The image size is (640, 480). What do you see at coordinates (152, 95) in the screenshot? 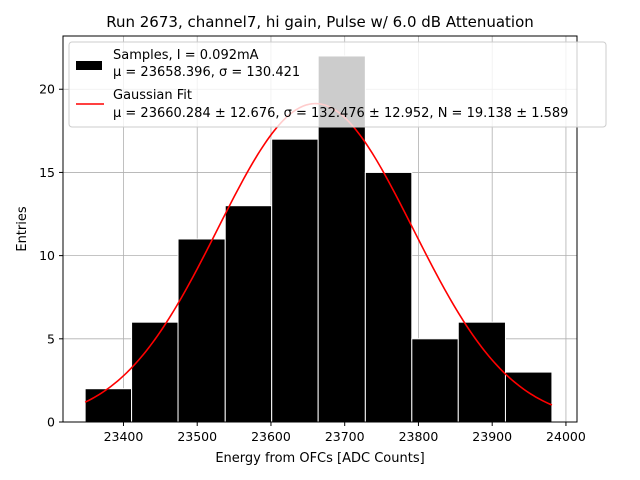
I see `legend-fit-label: Gaussian Fit` at bounding box center [152, 95].